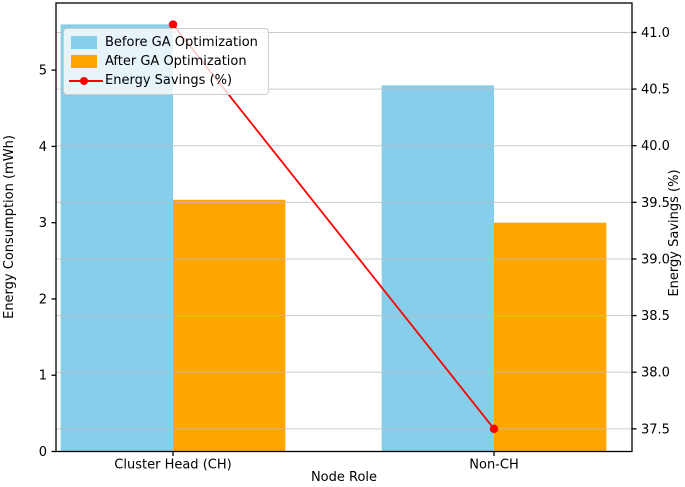 This screenshot has height=487, width=685. Describe the element at coordinates (493, 465) in the screenshot. I see `x-tick-label: Non-CH` at that location.